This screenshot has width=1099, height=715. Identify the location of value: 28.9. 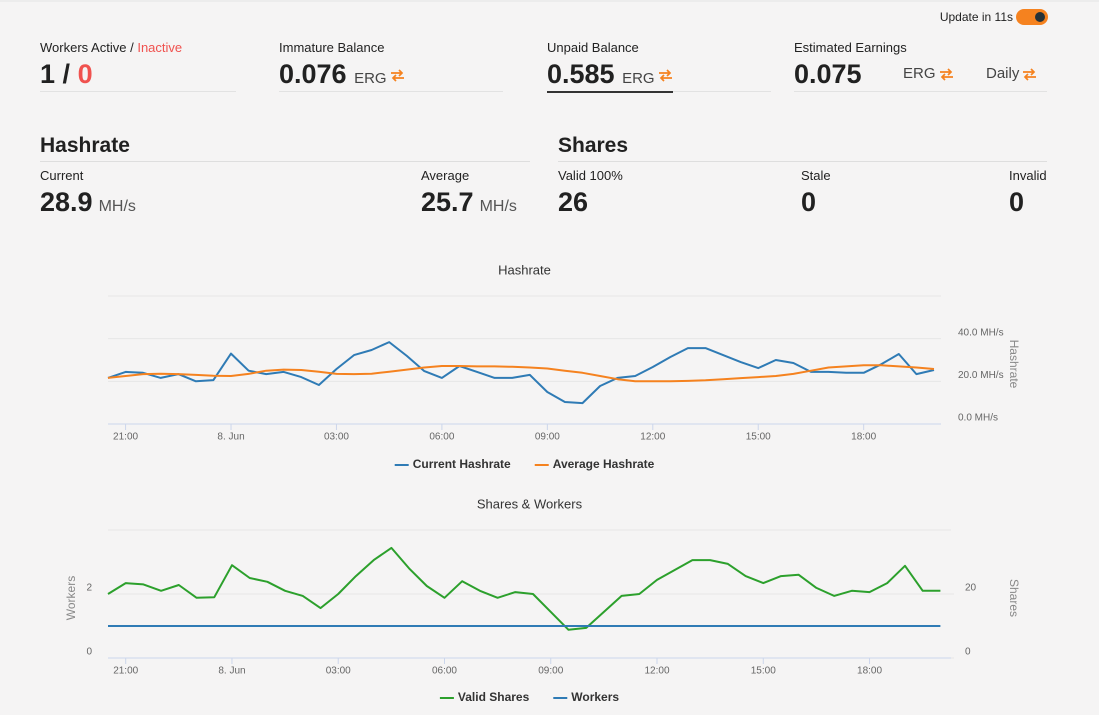
(66, 202).